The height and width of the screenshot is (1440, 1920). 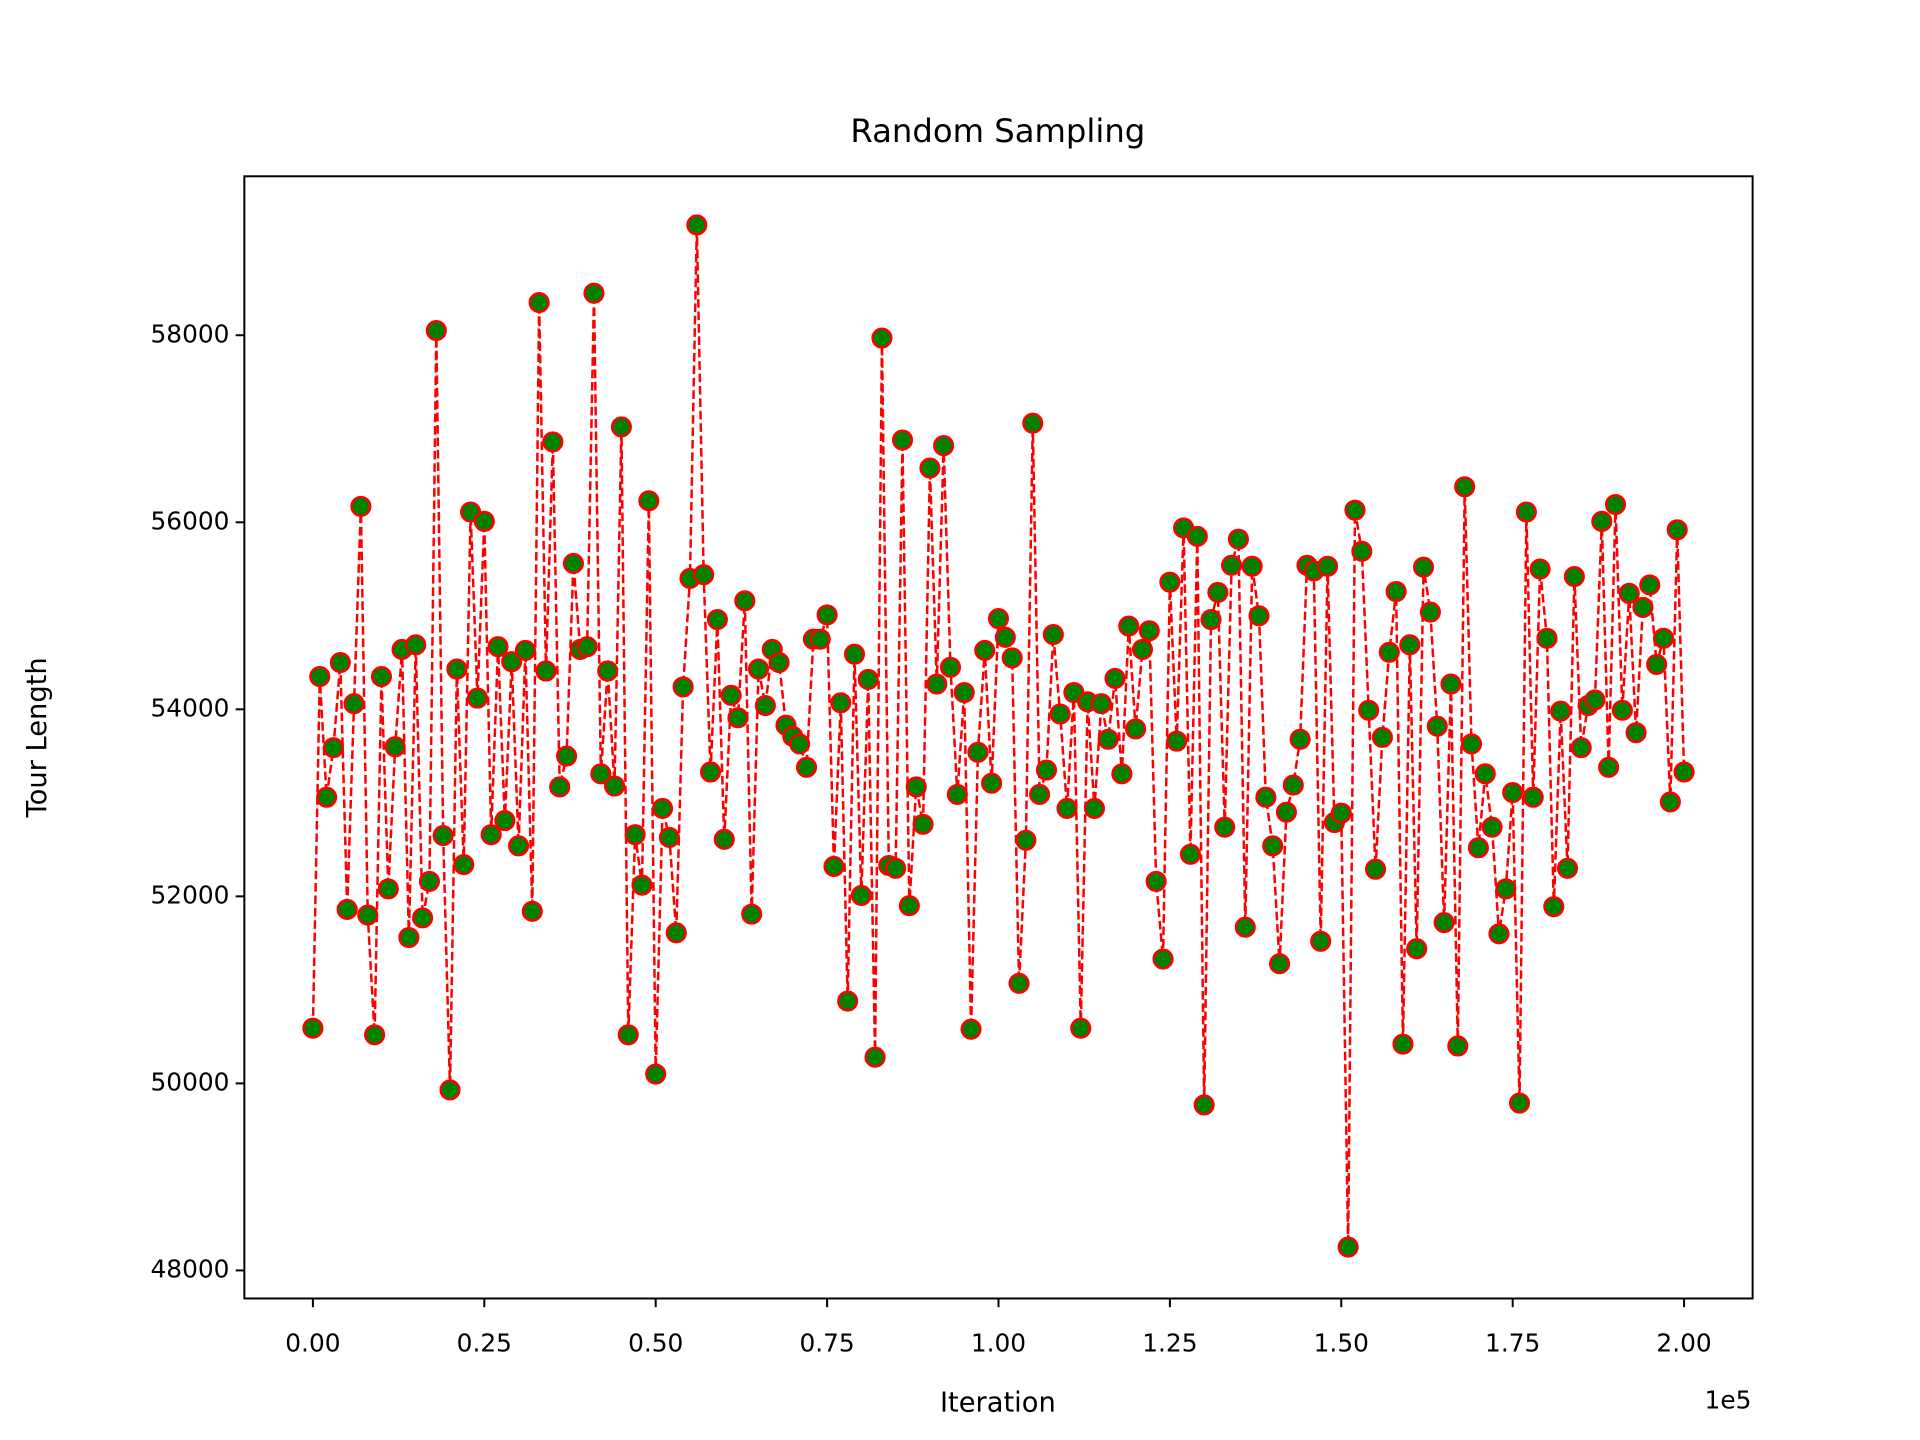 I want to click on x-tick-label: 0.50, so click(x=655, y=1342).